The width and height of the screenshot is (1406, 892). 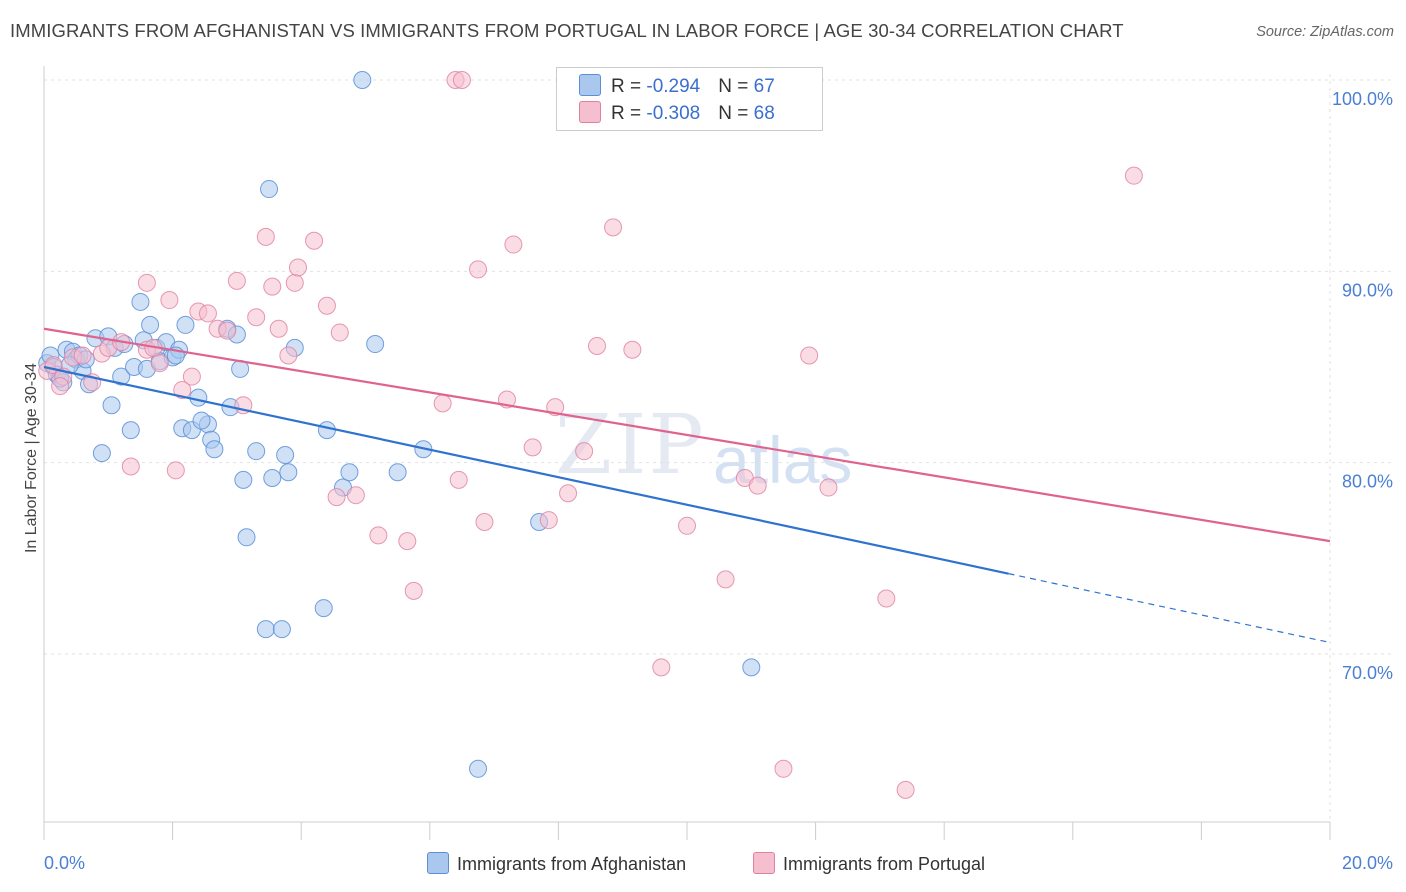 I want to click on legend-item-afghanistan: Immigrants from Afghanistan, so click(x=556, y=863).